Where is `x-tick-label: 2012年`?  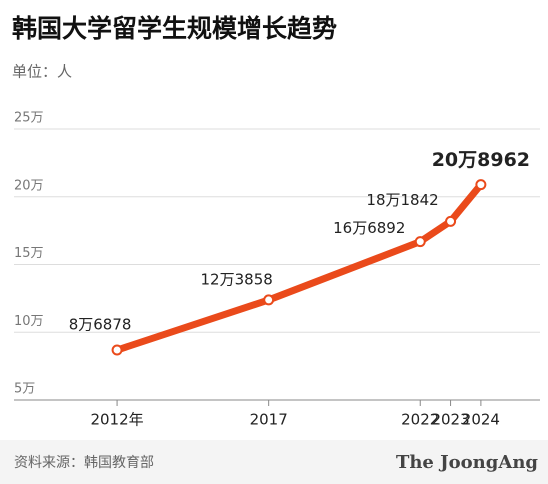 x-tick-label: 2012年 is located at coordinates (116, 420).